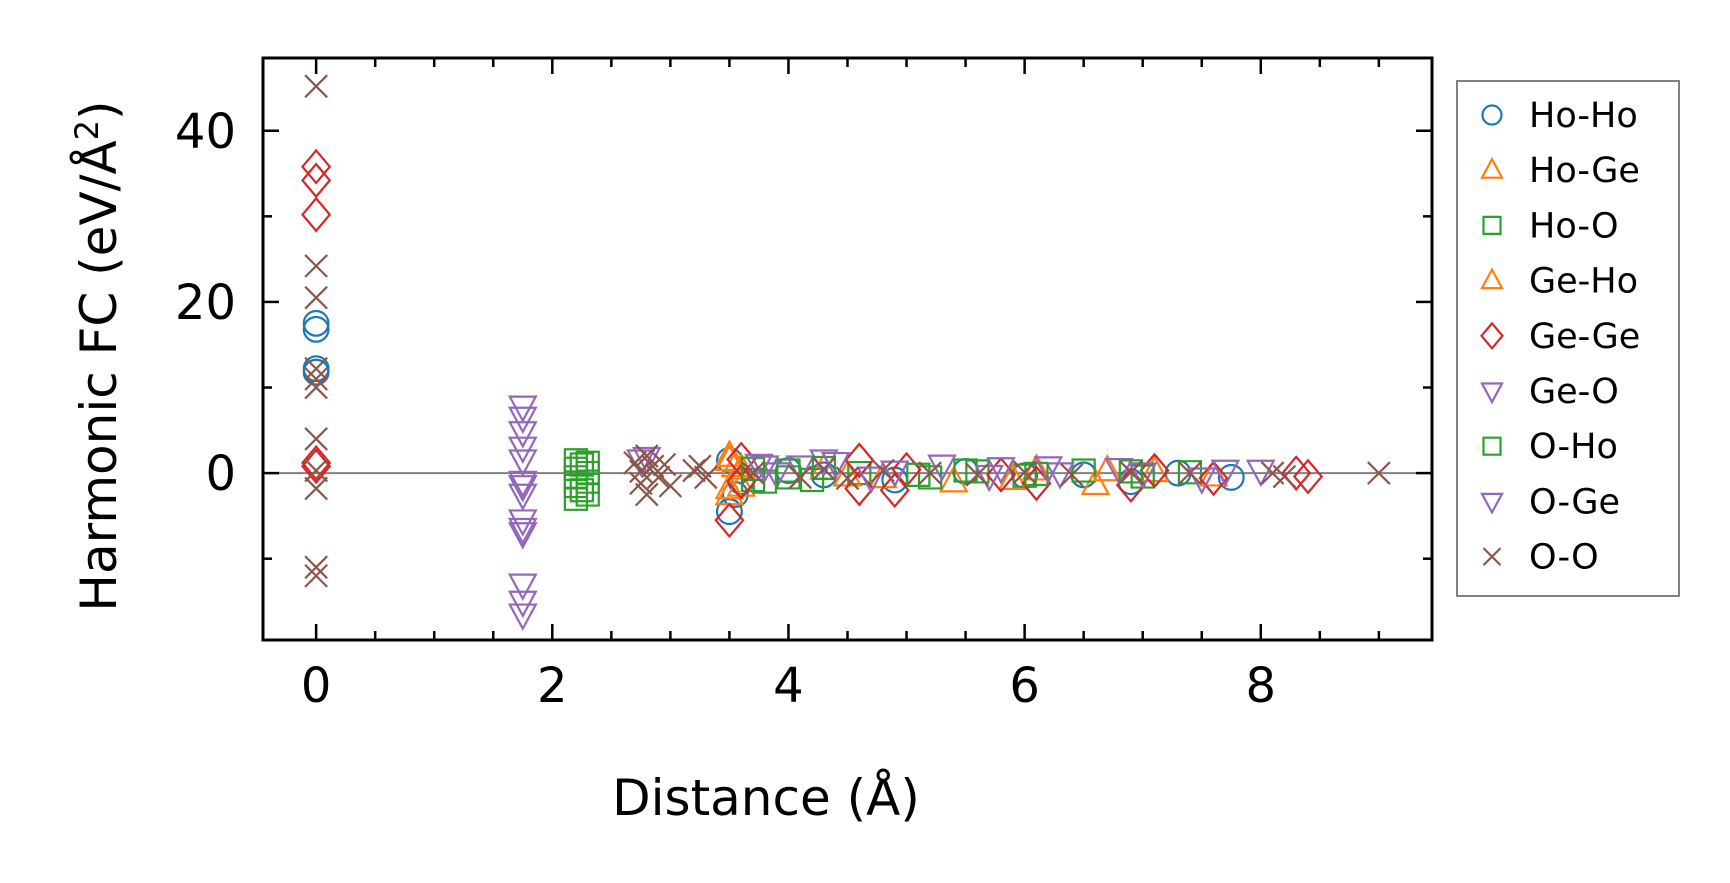  Describe the element at coordinates (99, 110) in the screenshot. I see `y-axis-title-tail: )` at that location.